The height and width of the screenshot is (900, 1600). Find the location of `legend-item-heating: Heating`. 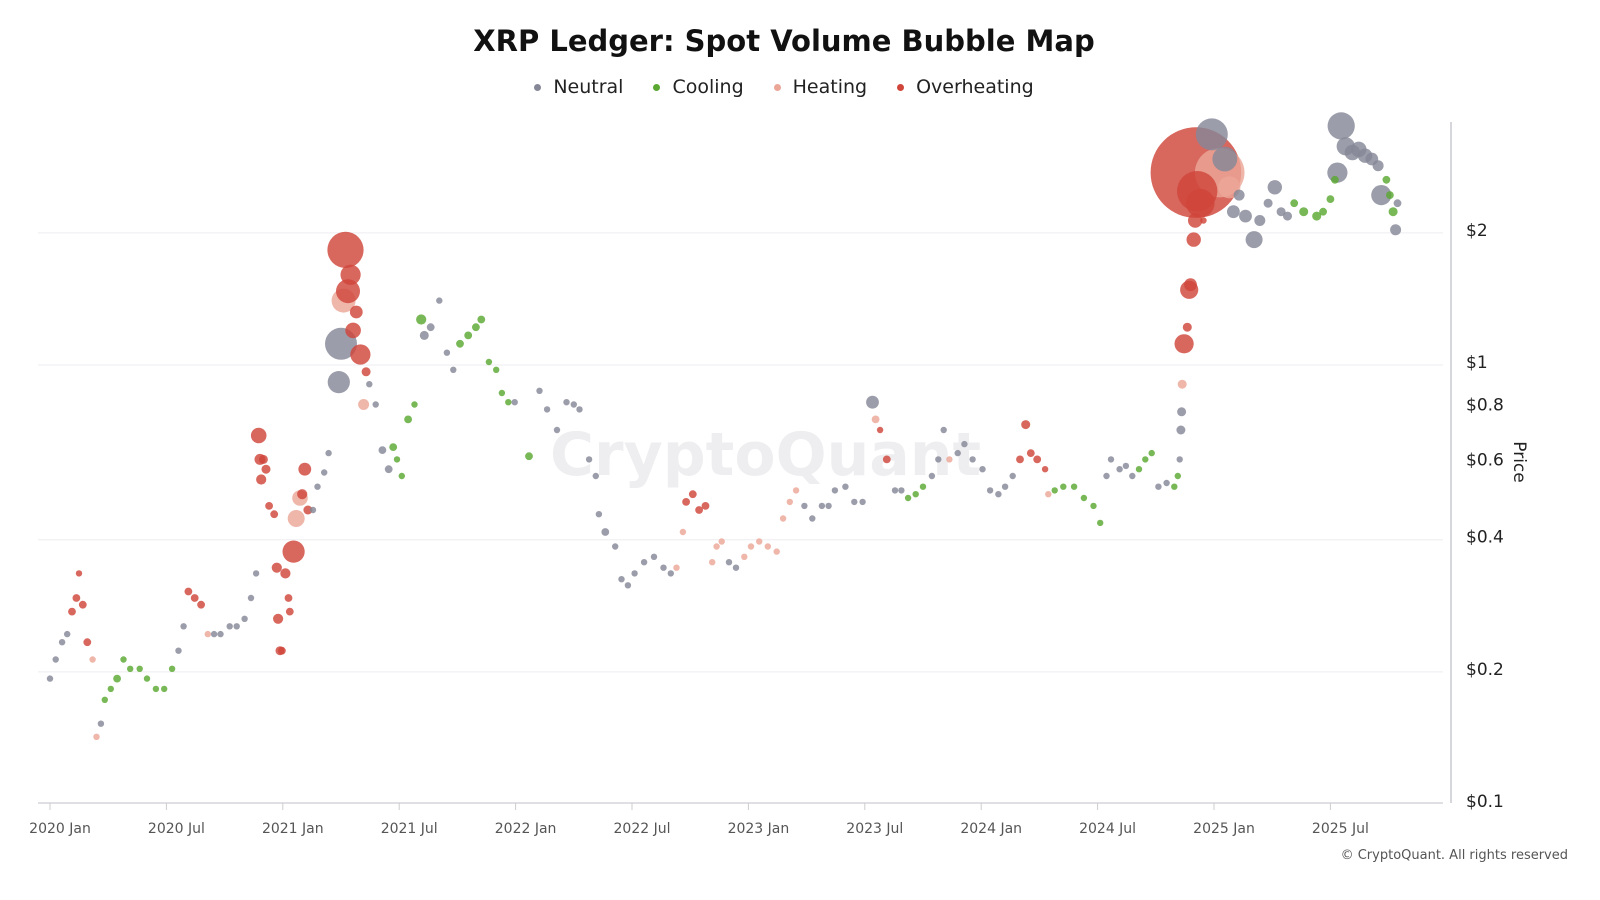

legend-item-heating: Heating is located at coordinates (820, 87).